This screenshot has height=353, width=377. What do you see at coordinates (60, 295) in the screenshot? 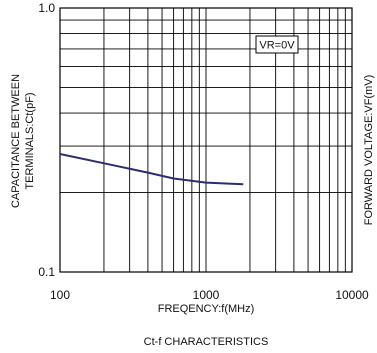
I see `x-tick-label: 100` at bounding box center [60, 295].